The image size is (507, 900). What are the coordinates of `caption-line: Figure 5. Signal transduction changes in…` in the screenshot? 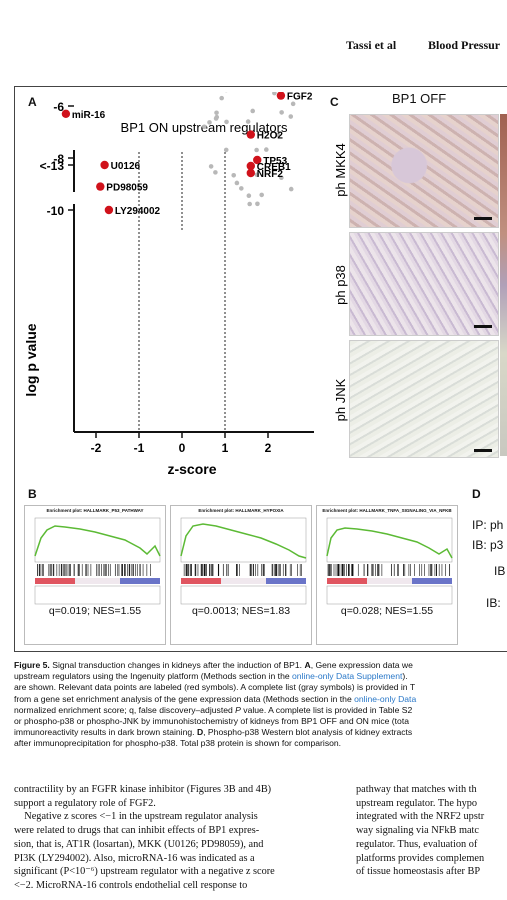 It's located at (260, 665).